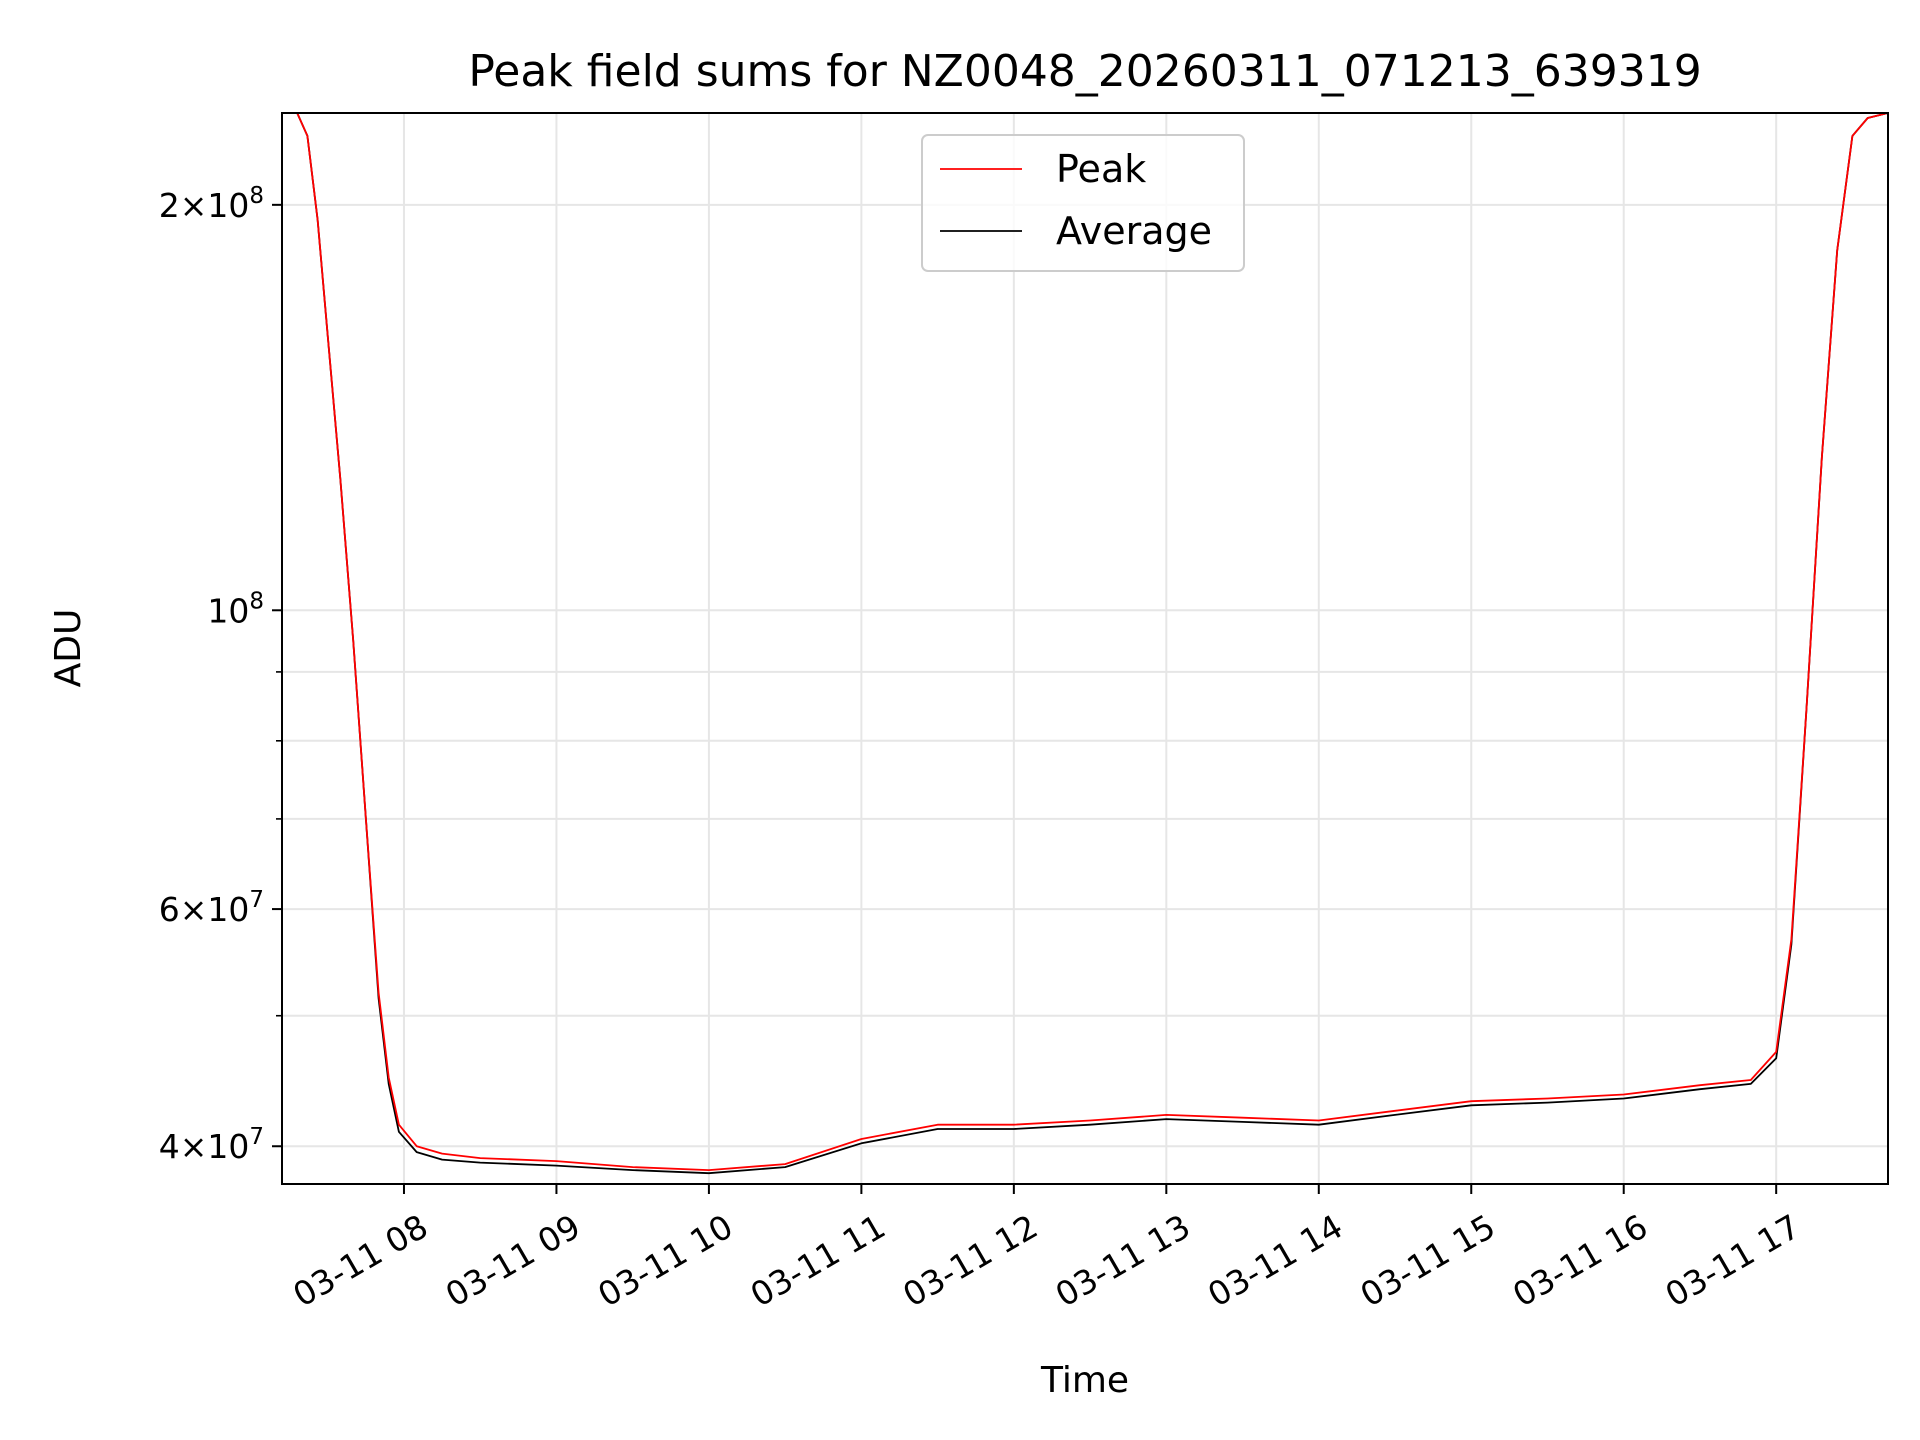  Describe the element at coordinates (228, 610) in the screenshot. I see `y-tick-base: 10` at that location.